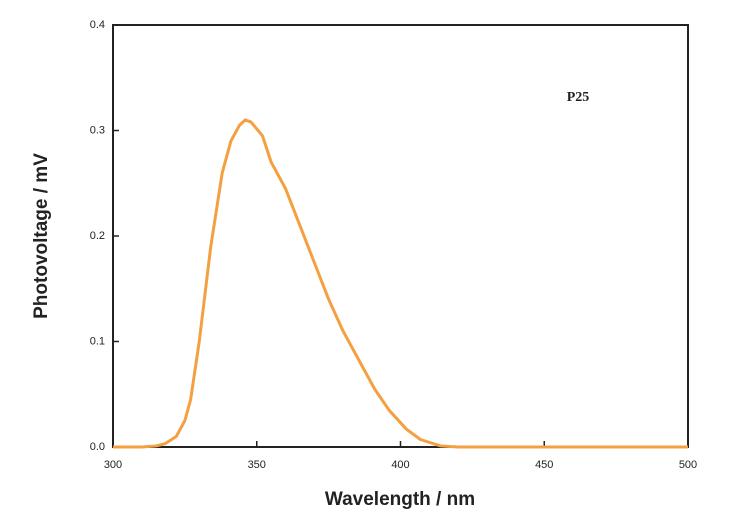  I want to click on x-tick-label: 300, so click(113, 465).